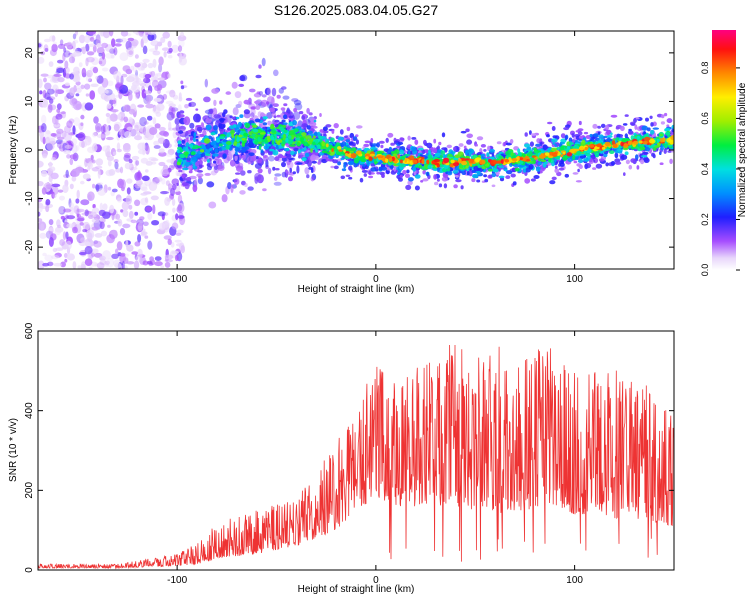  What do you see at coordinates (574, 580) in the screenshot?
I see `snr-x-tick-label: 100` at bounding box center [574, 580].